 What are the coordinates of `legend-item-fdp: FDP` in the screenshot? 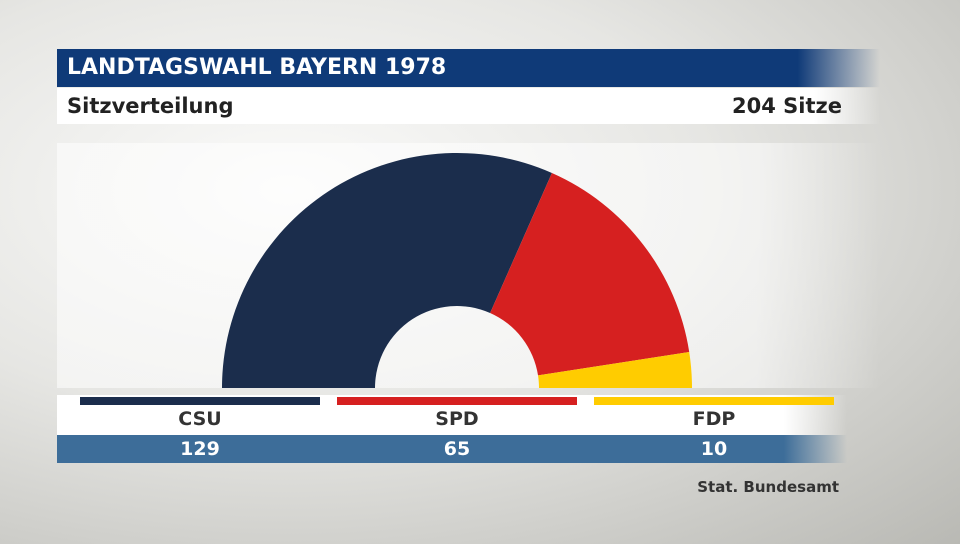 It's located at (714, 415).